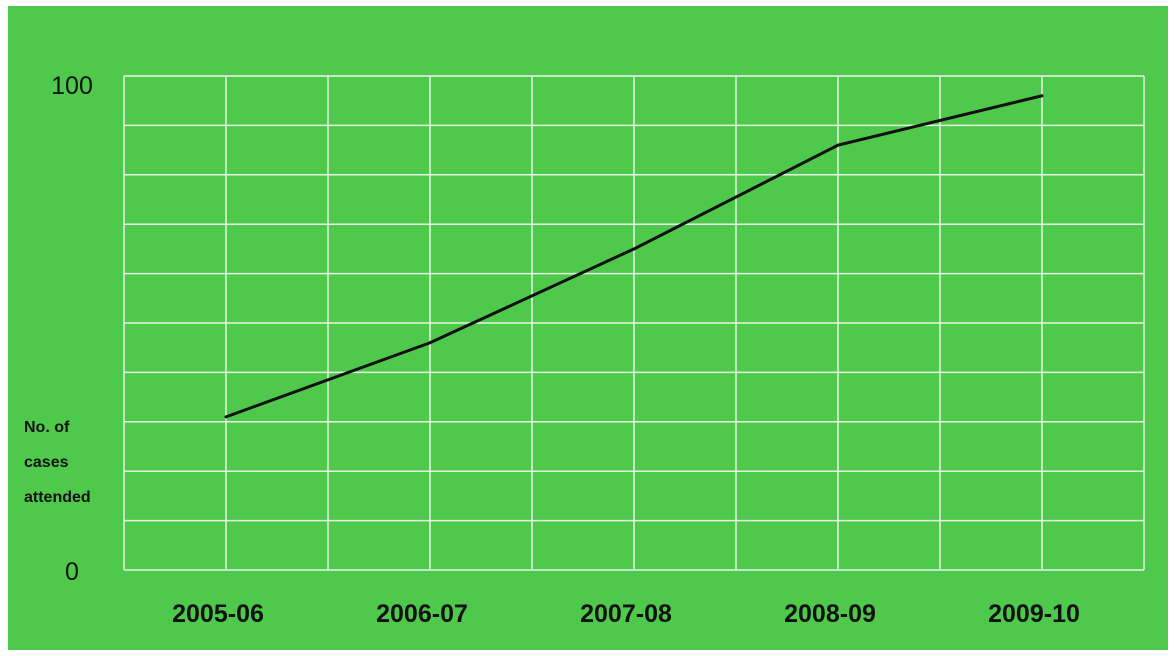 This screenshot has width=1176, height=656. I want to click on y-axis-label-line: attended, so click(57, 497).